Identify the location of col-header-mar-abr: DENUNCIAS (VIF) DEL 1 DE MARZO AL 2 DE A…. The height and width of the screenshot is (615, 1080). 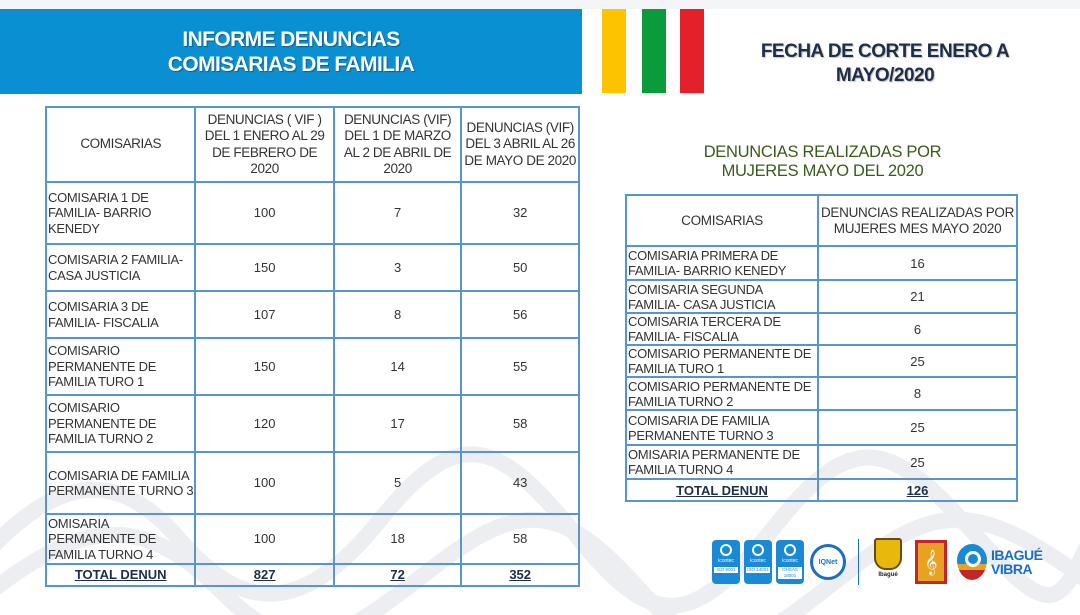
(397, 144).